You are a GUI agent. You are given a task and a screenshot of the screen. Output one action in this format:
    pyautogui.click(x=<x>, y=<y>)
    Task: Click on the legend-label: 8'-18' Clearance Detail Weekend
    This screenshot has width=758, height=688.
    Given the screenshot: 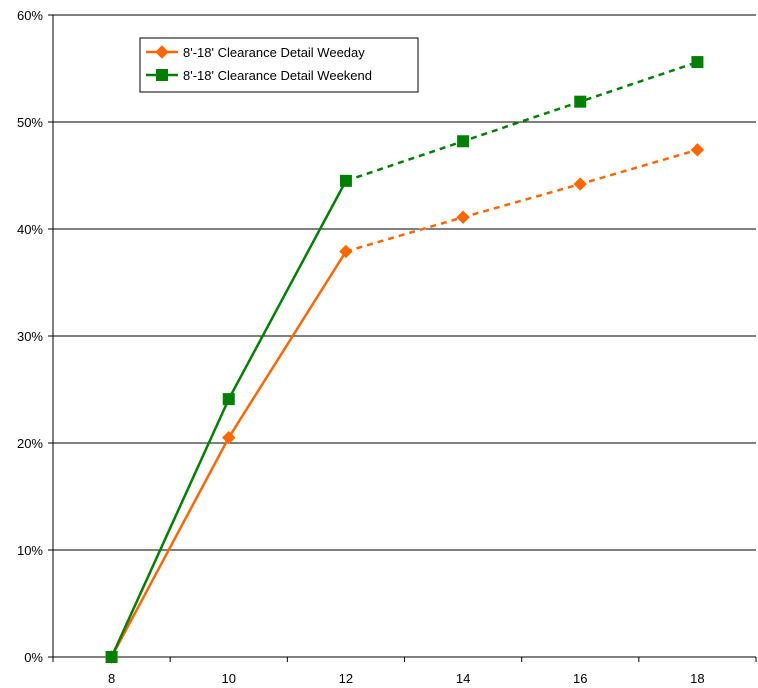 What is the action you would take?
    pyautogui.click(x=277, y=75)
    